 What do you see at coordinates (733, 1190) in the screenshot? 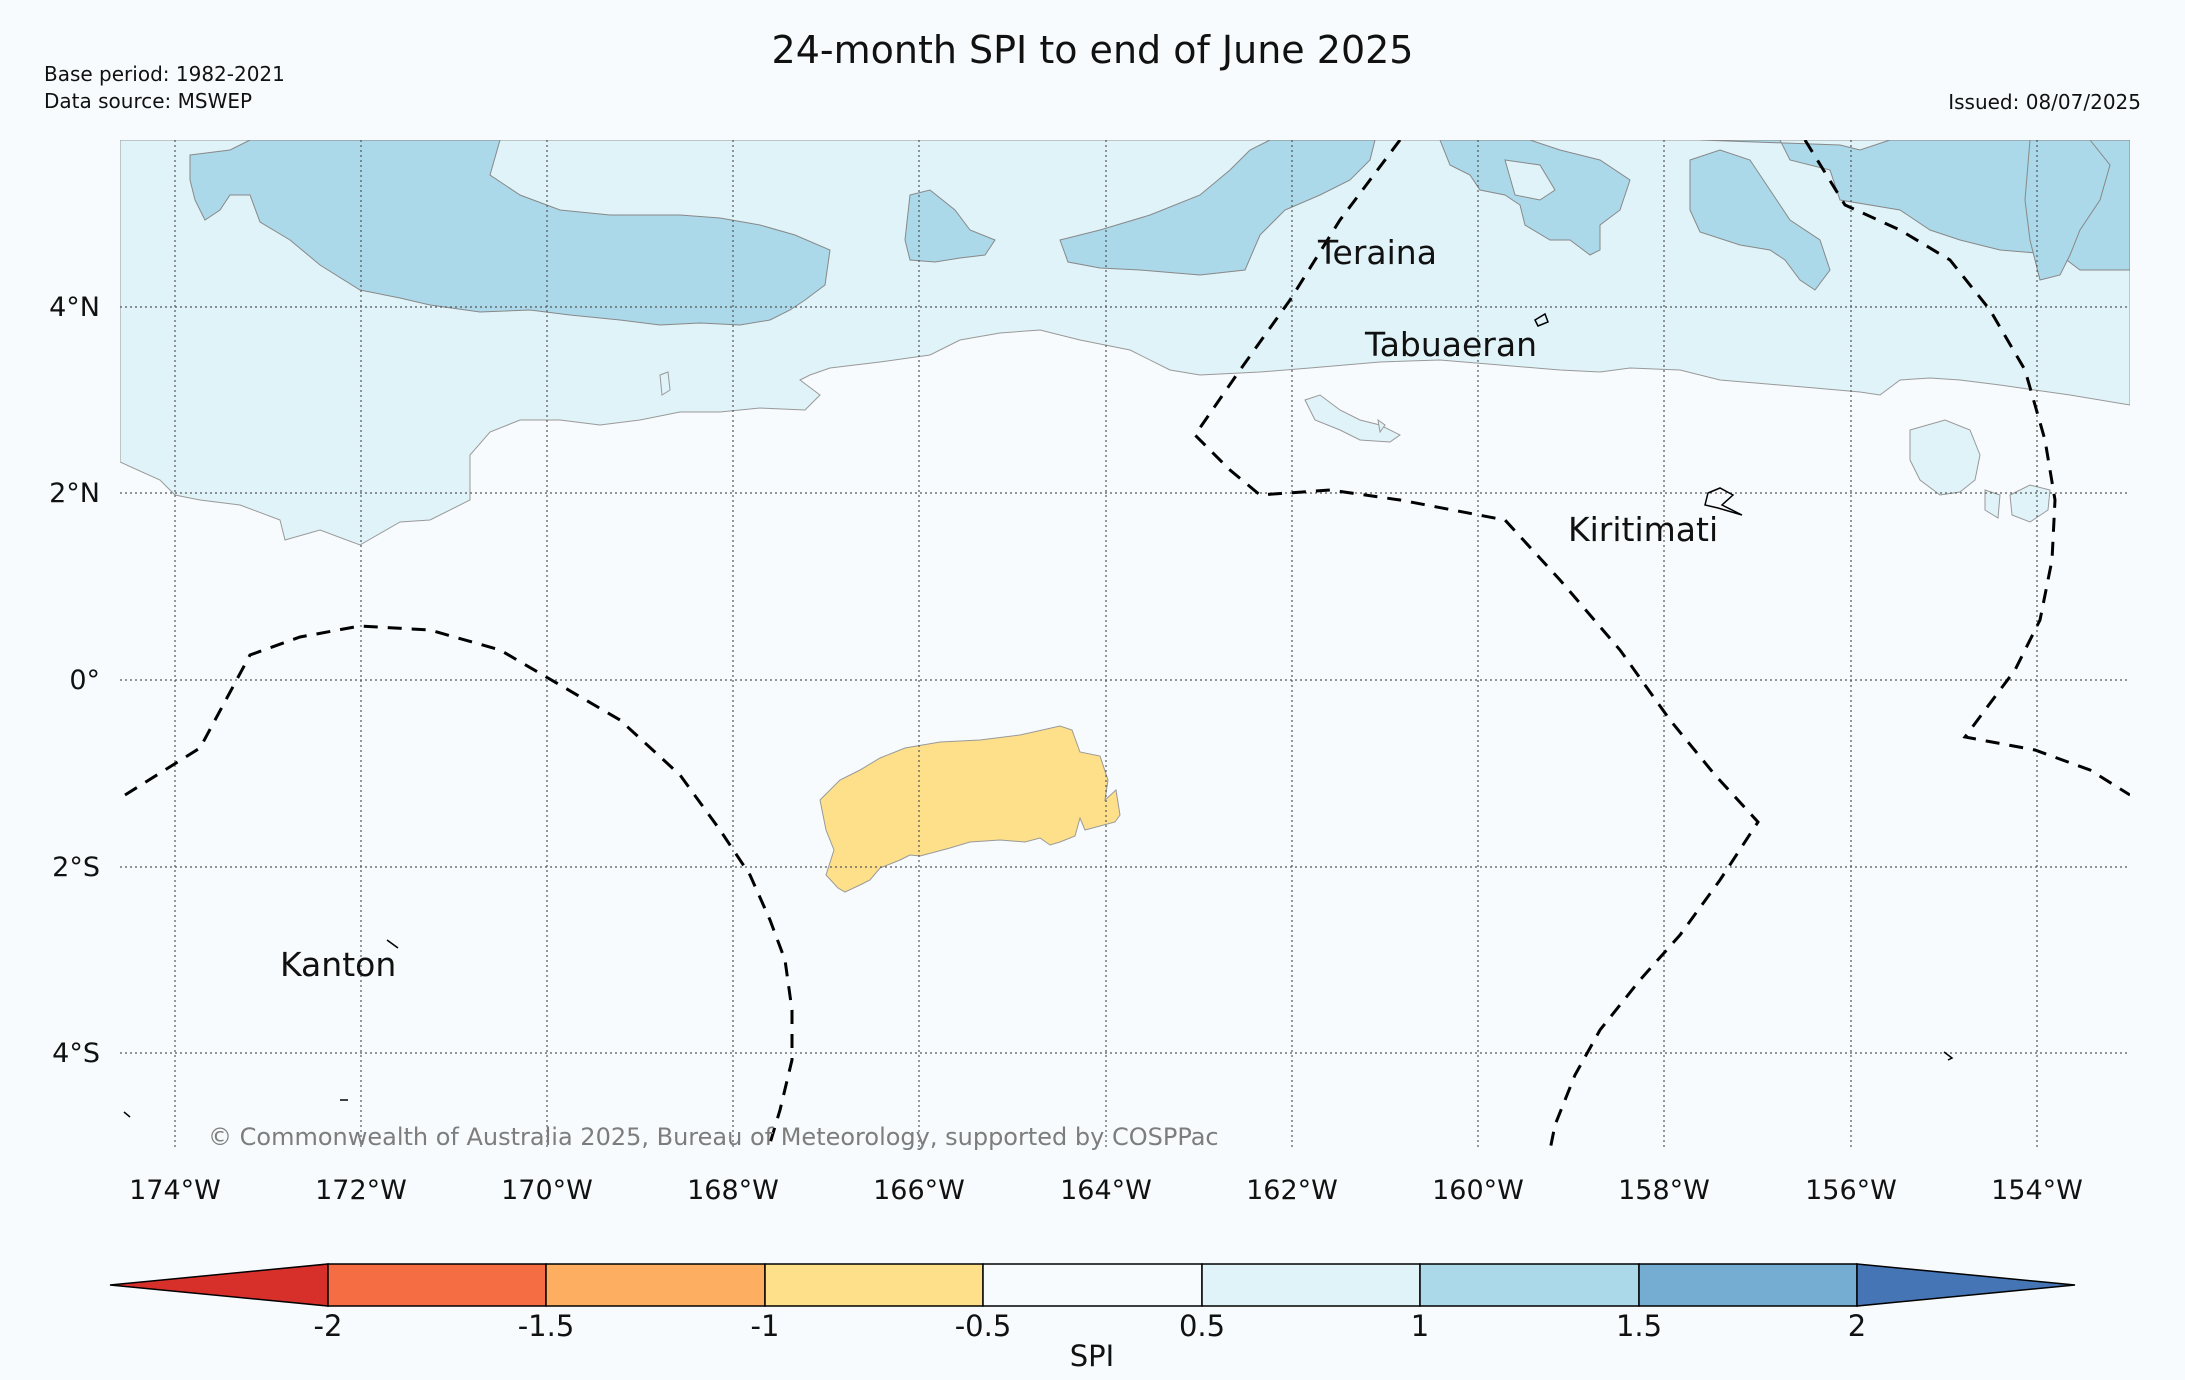
I see `lon-label: 168°W` at bounding box center [733, 1190].